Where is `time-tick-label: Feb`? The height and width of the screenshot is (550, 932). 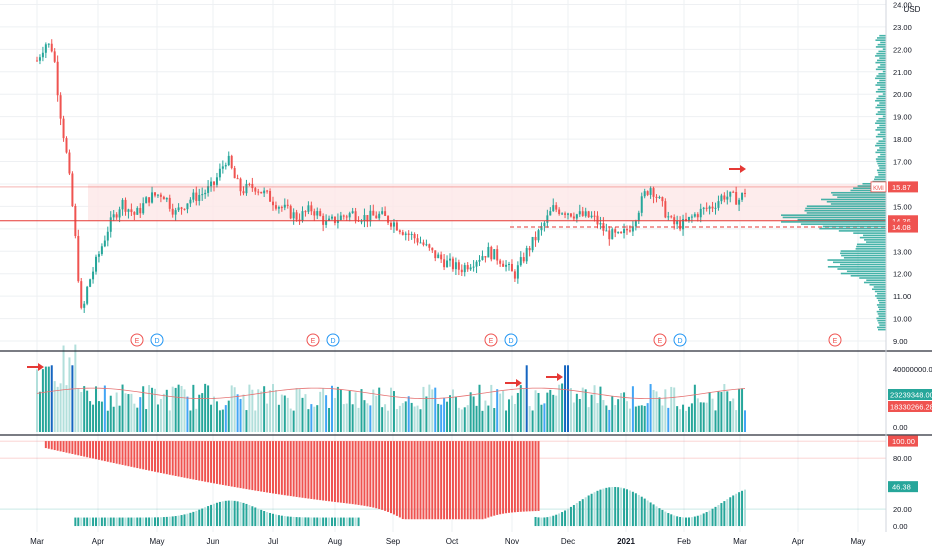
time-tick-label: Feb is located at coordinates (684, 541).